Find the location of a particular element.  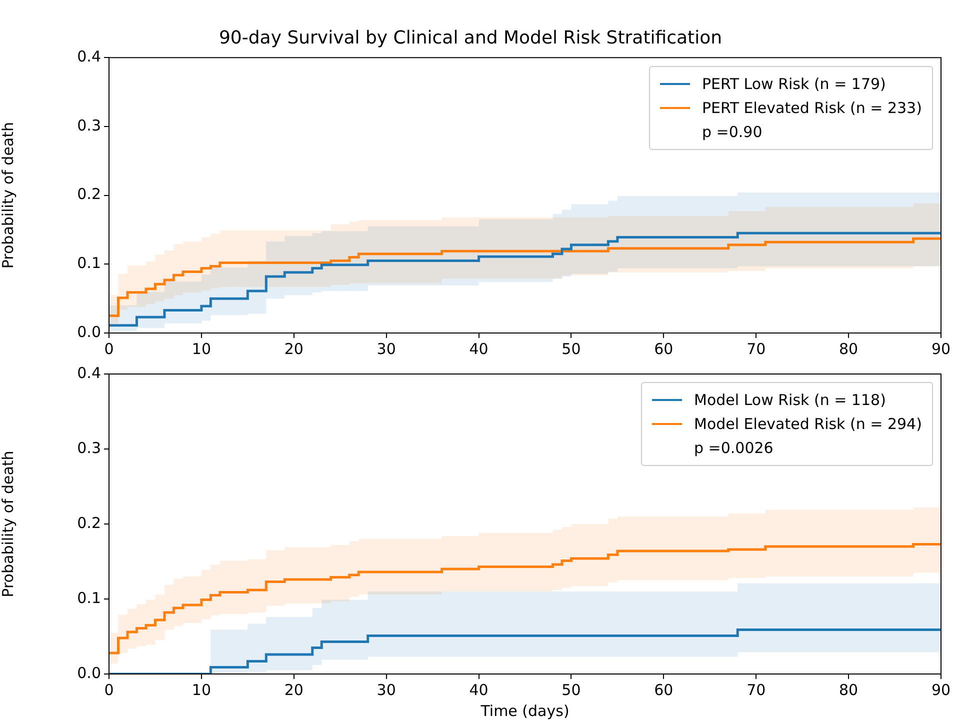

legend-label: PERT Elevated Risk (n = 233) is located at coordinates (812, 107).